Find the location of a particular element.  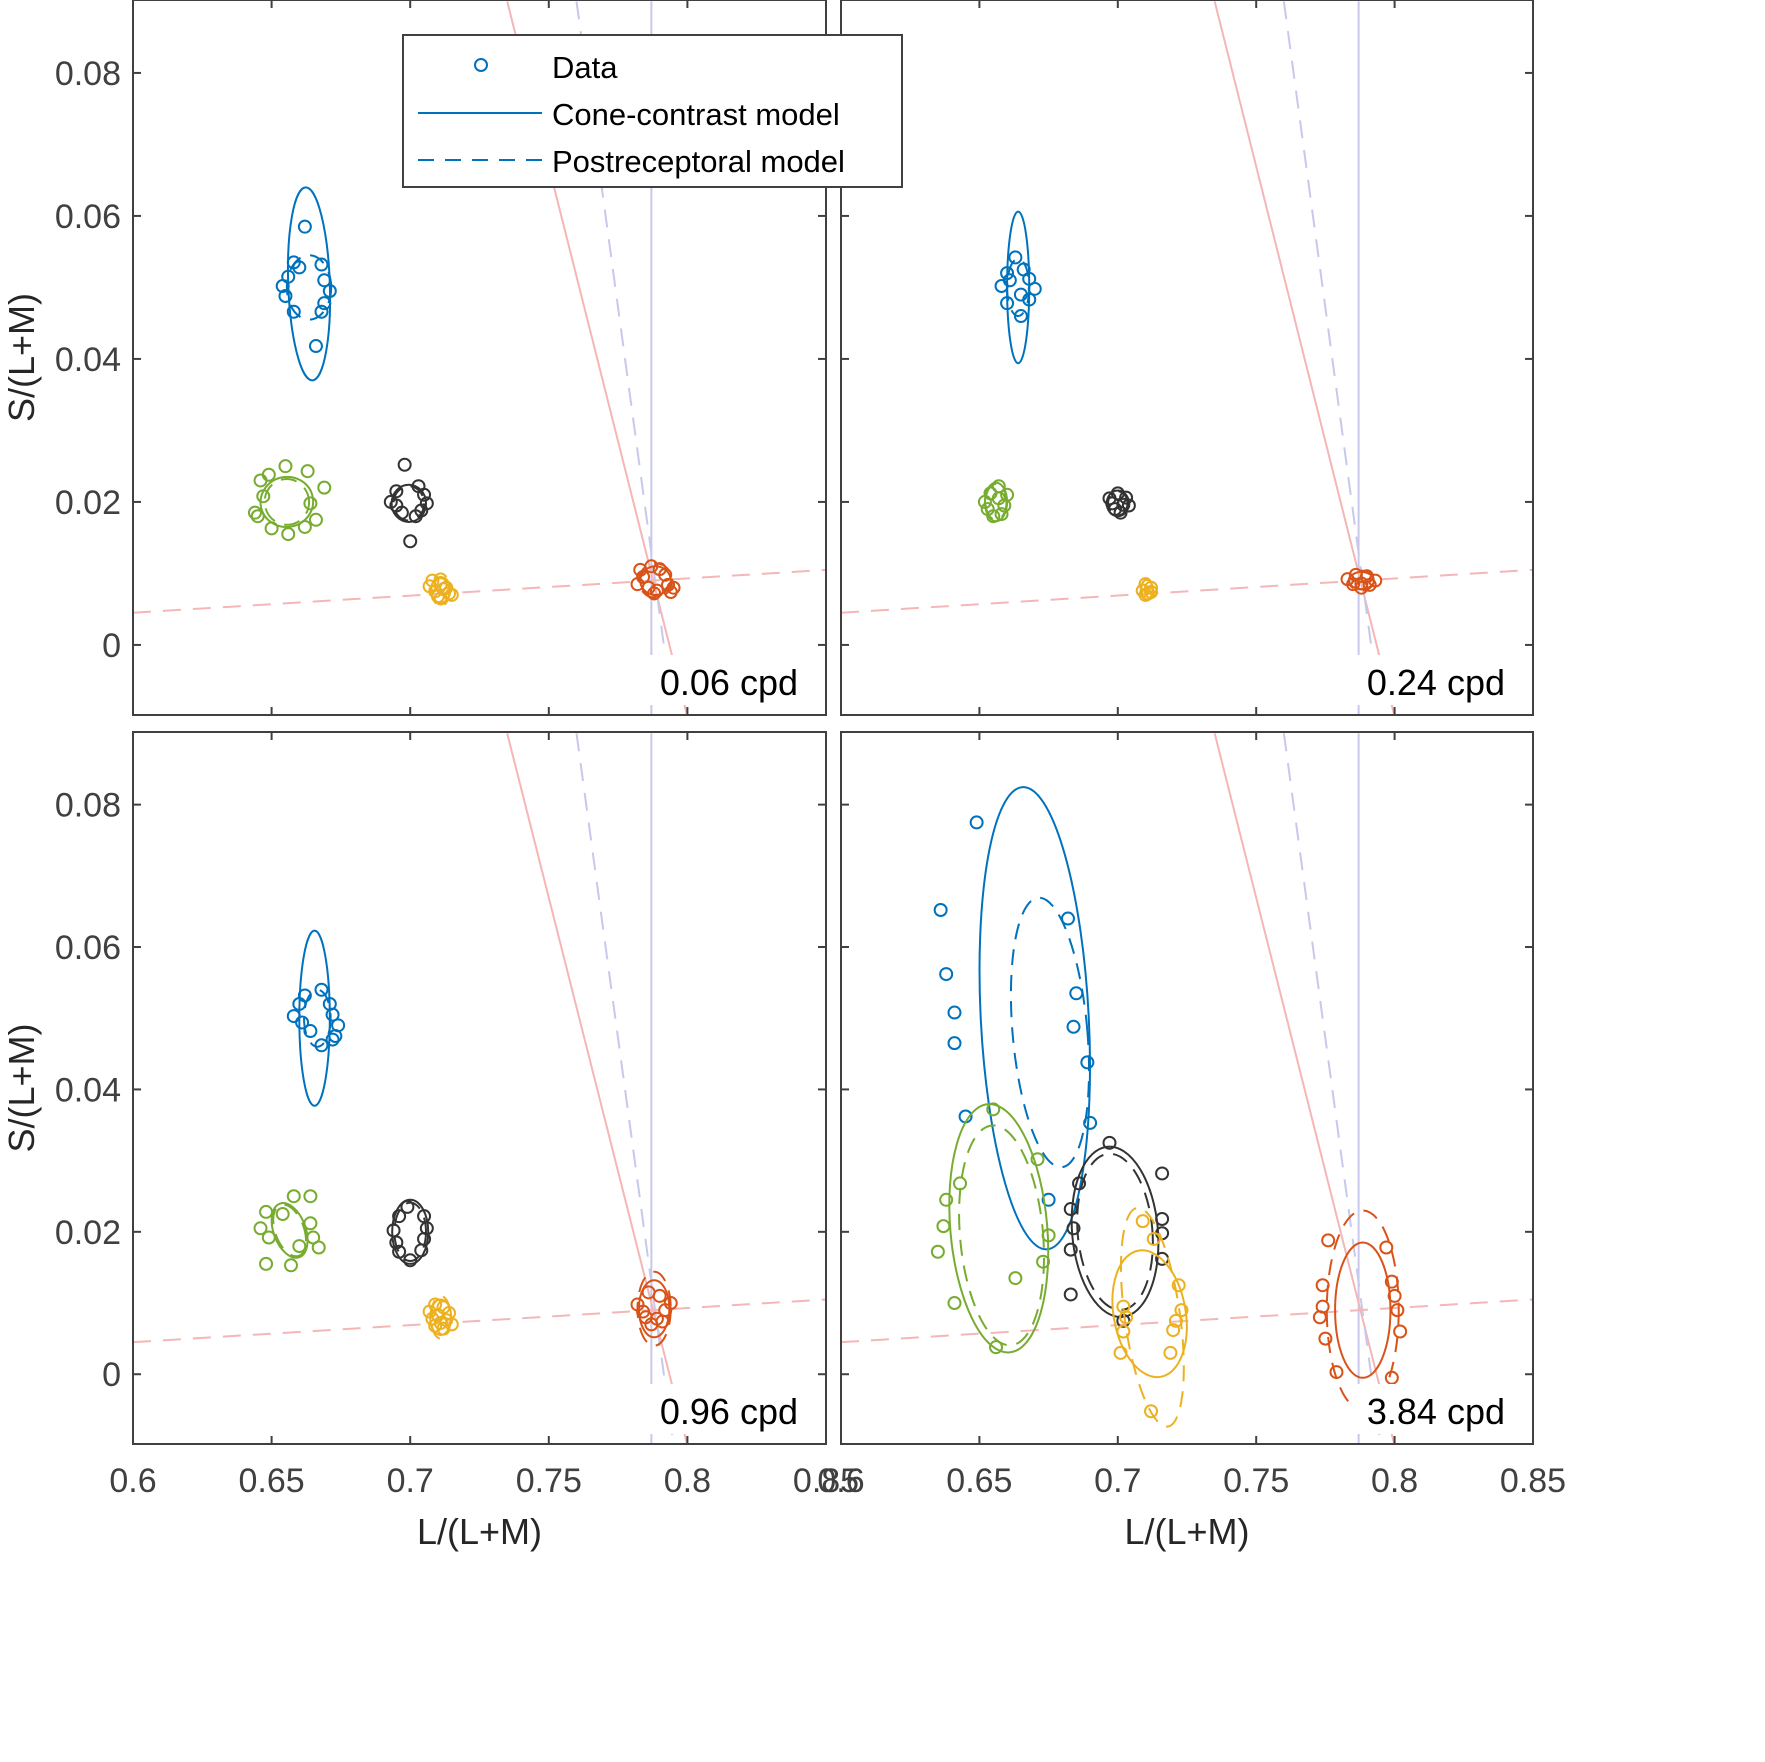

reference-line-horizontal-pink is located at coordinates (479, 1321).